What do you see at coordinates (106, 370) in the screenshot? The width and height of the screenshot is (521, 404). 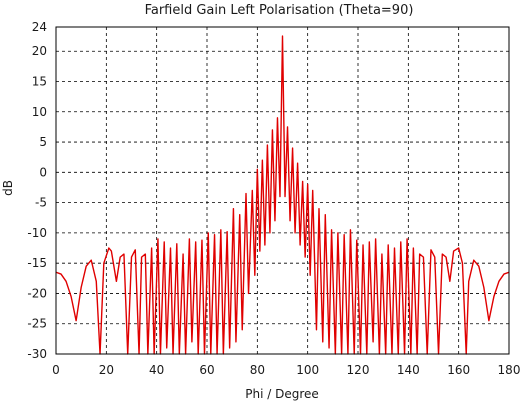 I see `x-tick-label: 20` at bounding box center [106, 370].